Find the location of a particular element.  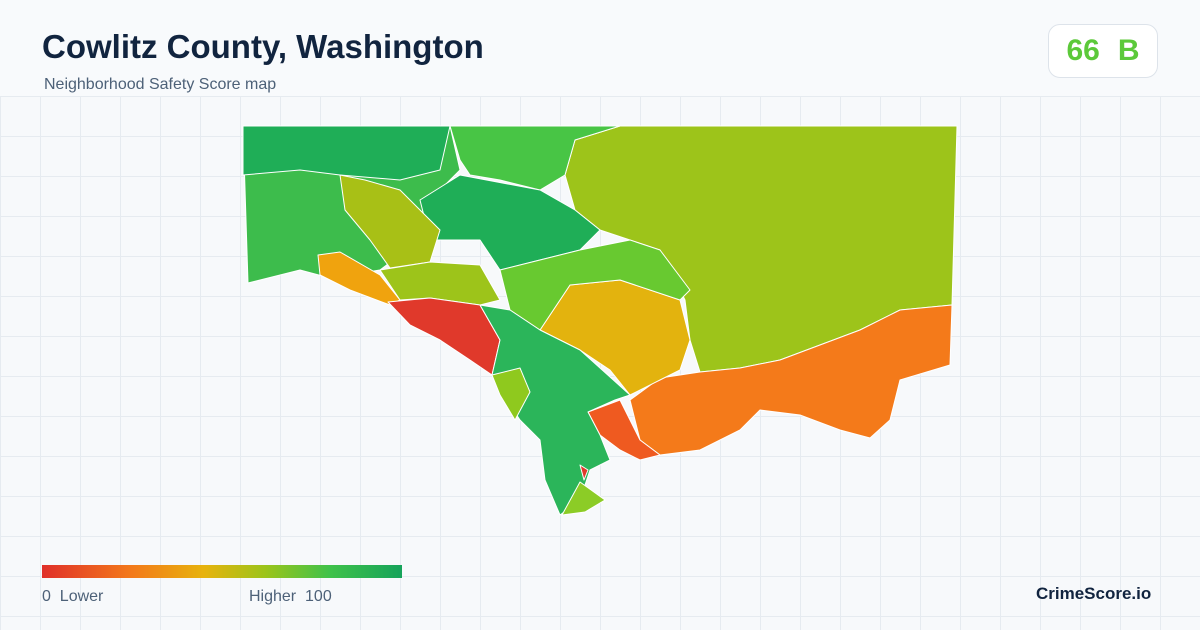

legend-max-label: Higher is located at coordinates (273, 596).